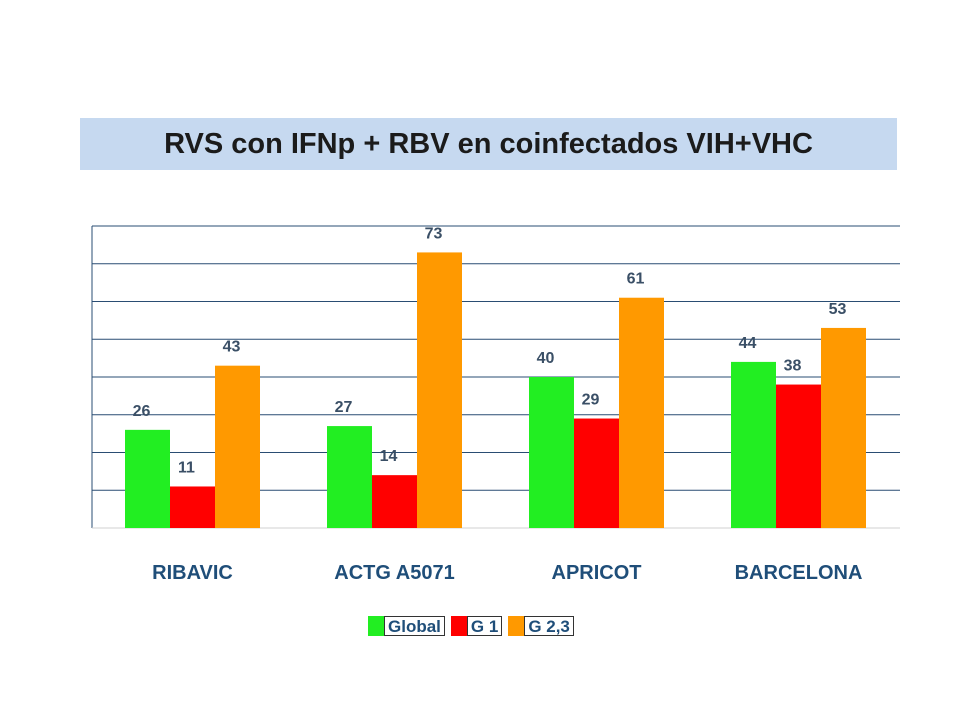 This screenshot has width=960, height=720. Describe the element at coordinates (192, 573) in the screenshot. I see `x-tick-label: RIBAVIC` at that location.